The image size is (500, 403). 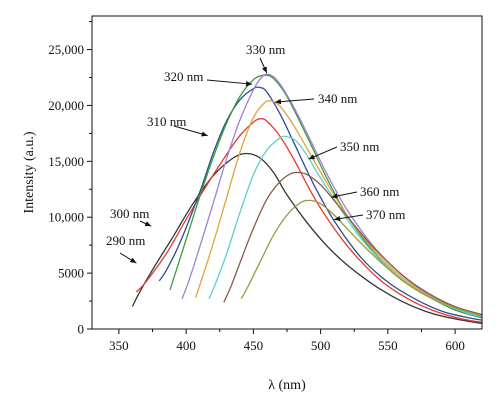 What do you see at coordinates (119, 345) in the screenshot?
I see `x-tick-label: 350` at bounding box center [119, 345].